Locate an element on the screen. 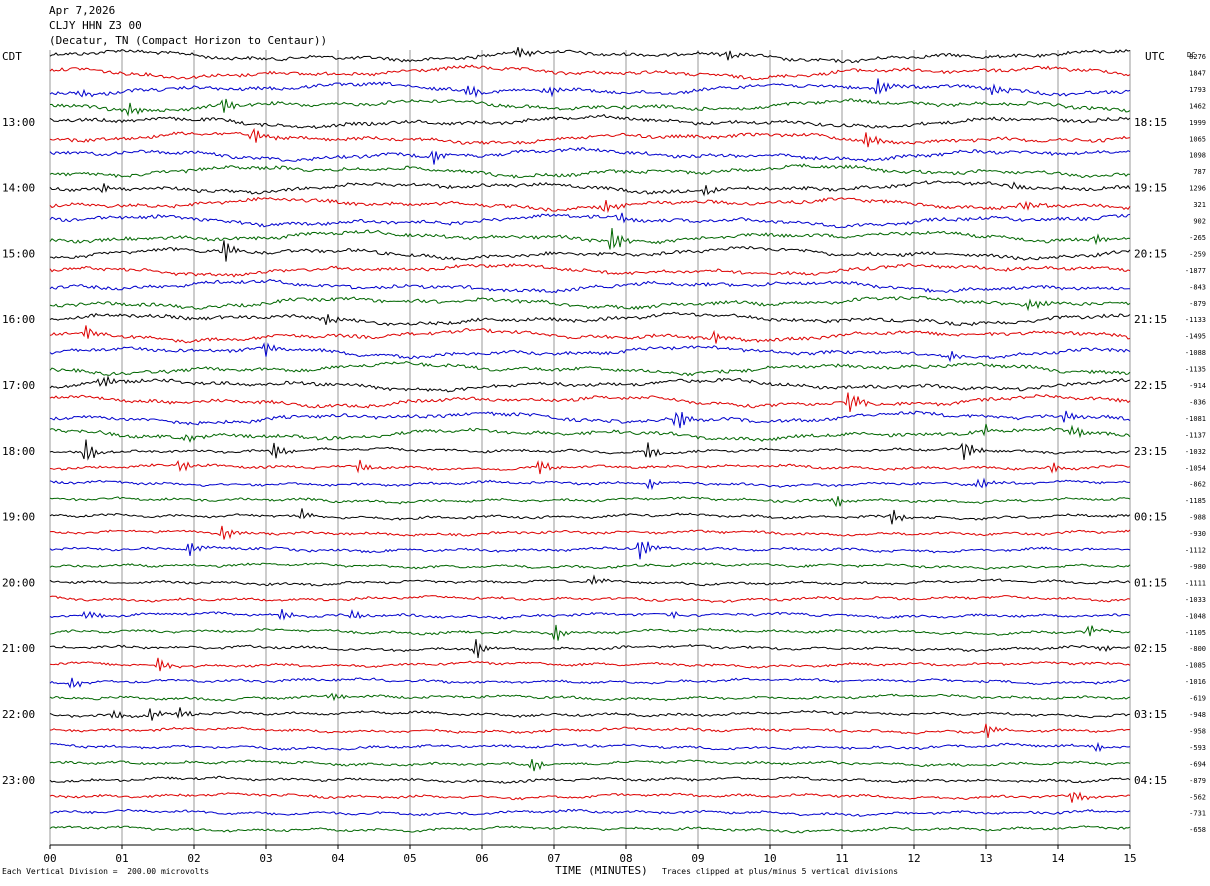  right-hour-label: 00:15 is located at coordinates (1150, 517).